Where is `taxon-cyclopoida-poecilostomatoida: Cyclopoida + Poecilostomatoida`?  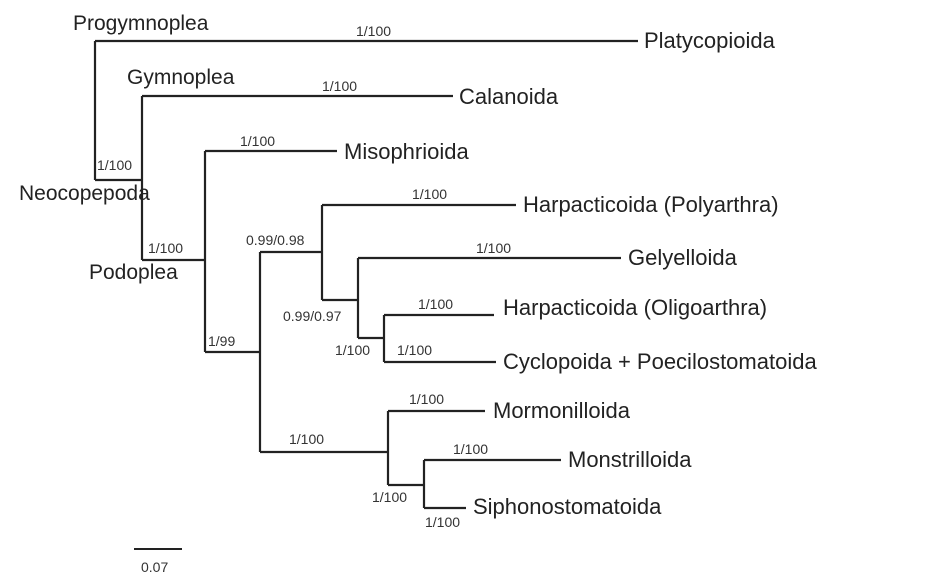
taxon-cyclopoida-poecilostomatoida: Cyclopoida + Poecilostomatoida is located at coordinates (660, 361).